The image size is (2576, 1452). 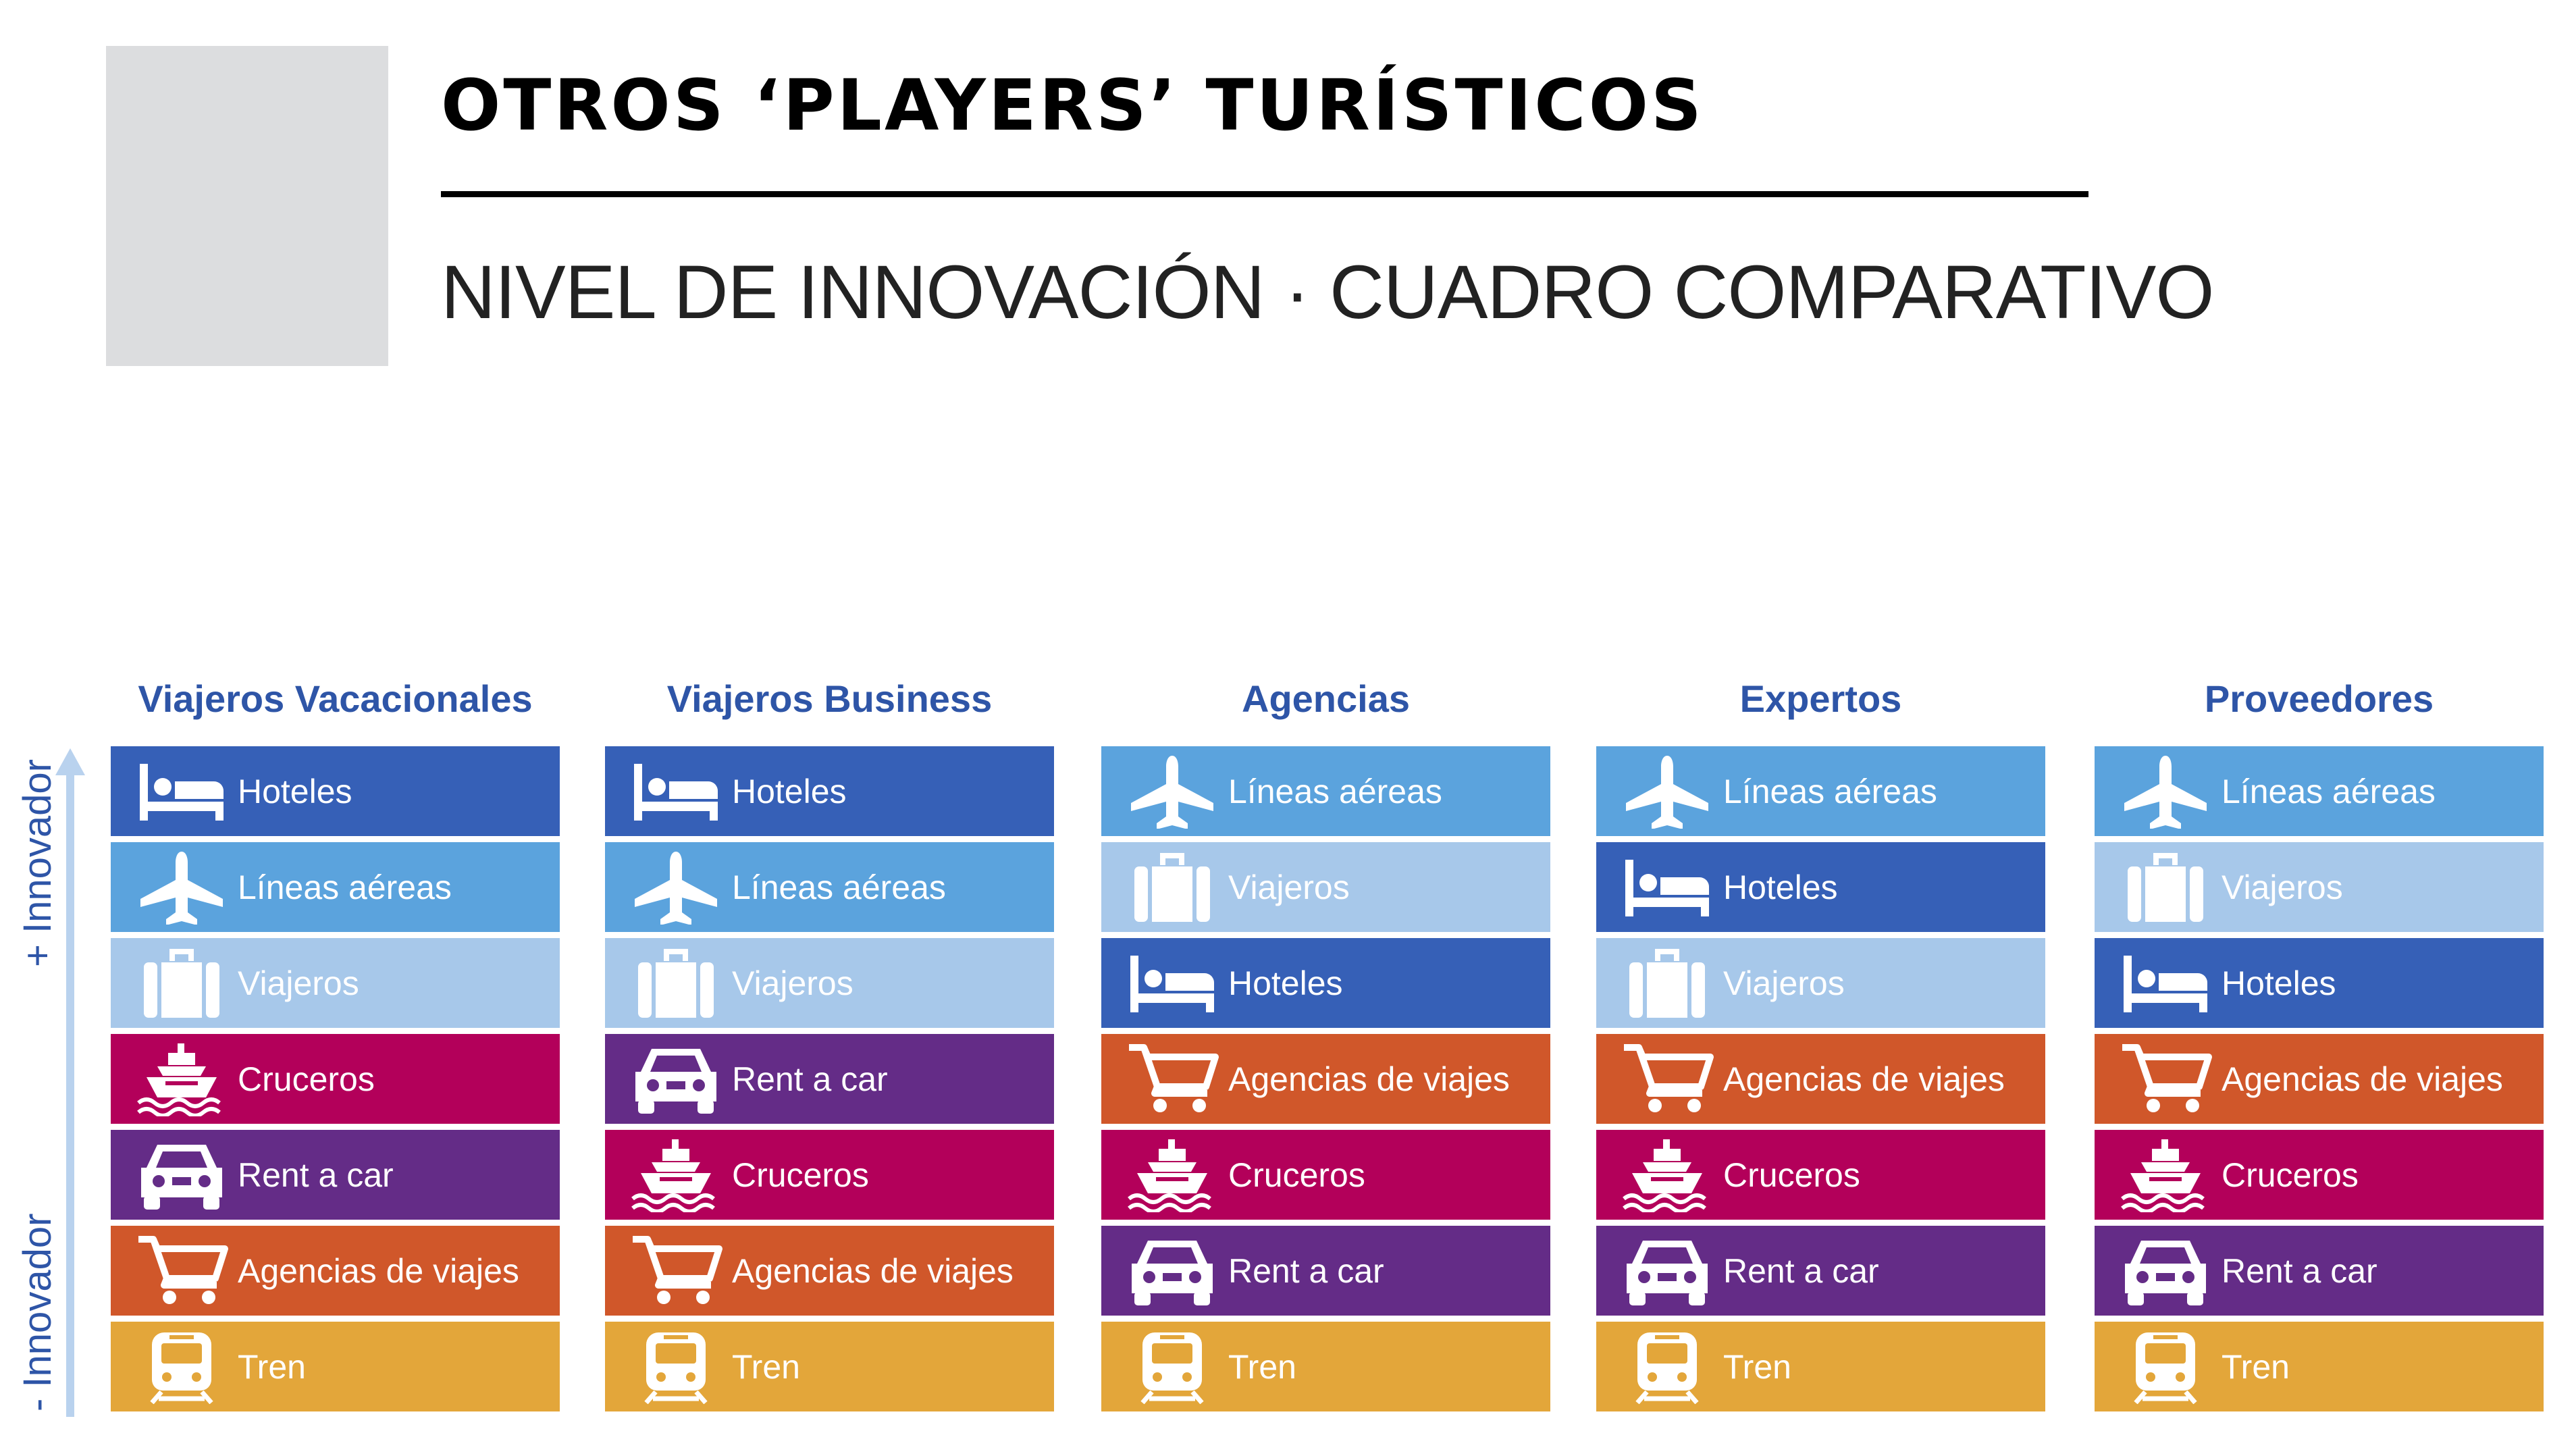 What do you see at coordinates (2319, 698) in the screenshot?
I see `column-header: Proveedores` at bounding box center [2319, 698].